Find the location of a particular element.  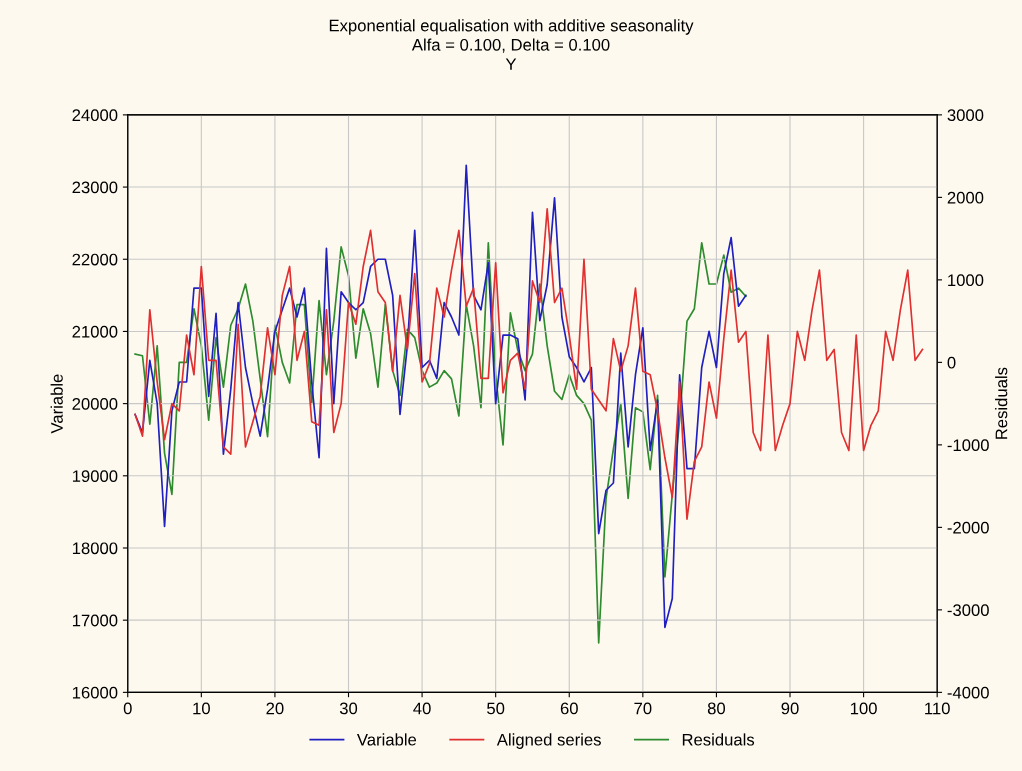

y2-tick-label: -2000 is located at coordinates (968, 527).